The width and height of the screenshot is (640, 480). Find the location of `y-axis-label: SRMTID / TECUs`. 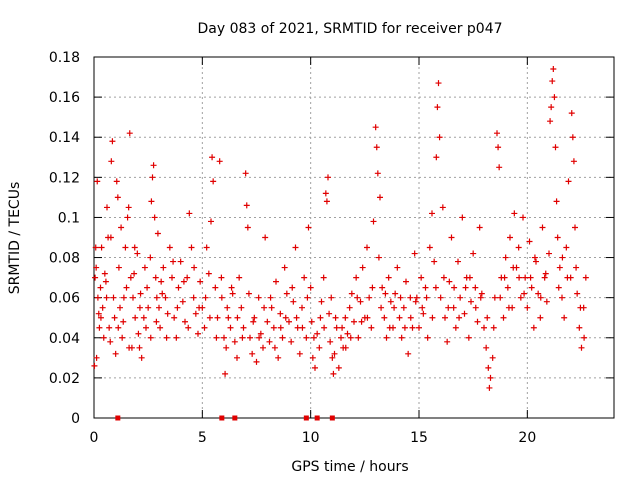

y-axis-label: SRMTID / TECUs is located at coordinates (15, 238).